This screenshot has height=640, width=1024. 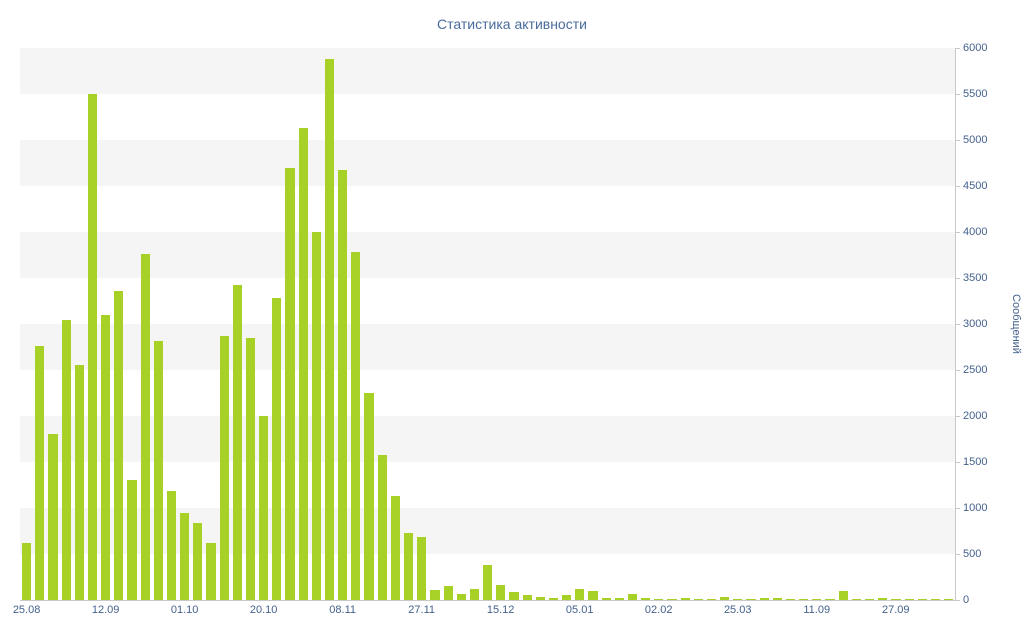 What do you see at coordinates (1016, 324) in the screenshot?
I see `y-axis-title: Сообщений` at bounding box center [1016, 324].